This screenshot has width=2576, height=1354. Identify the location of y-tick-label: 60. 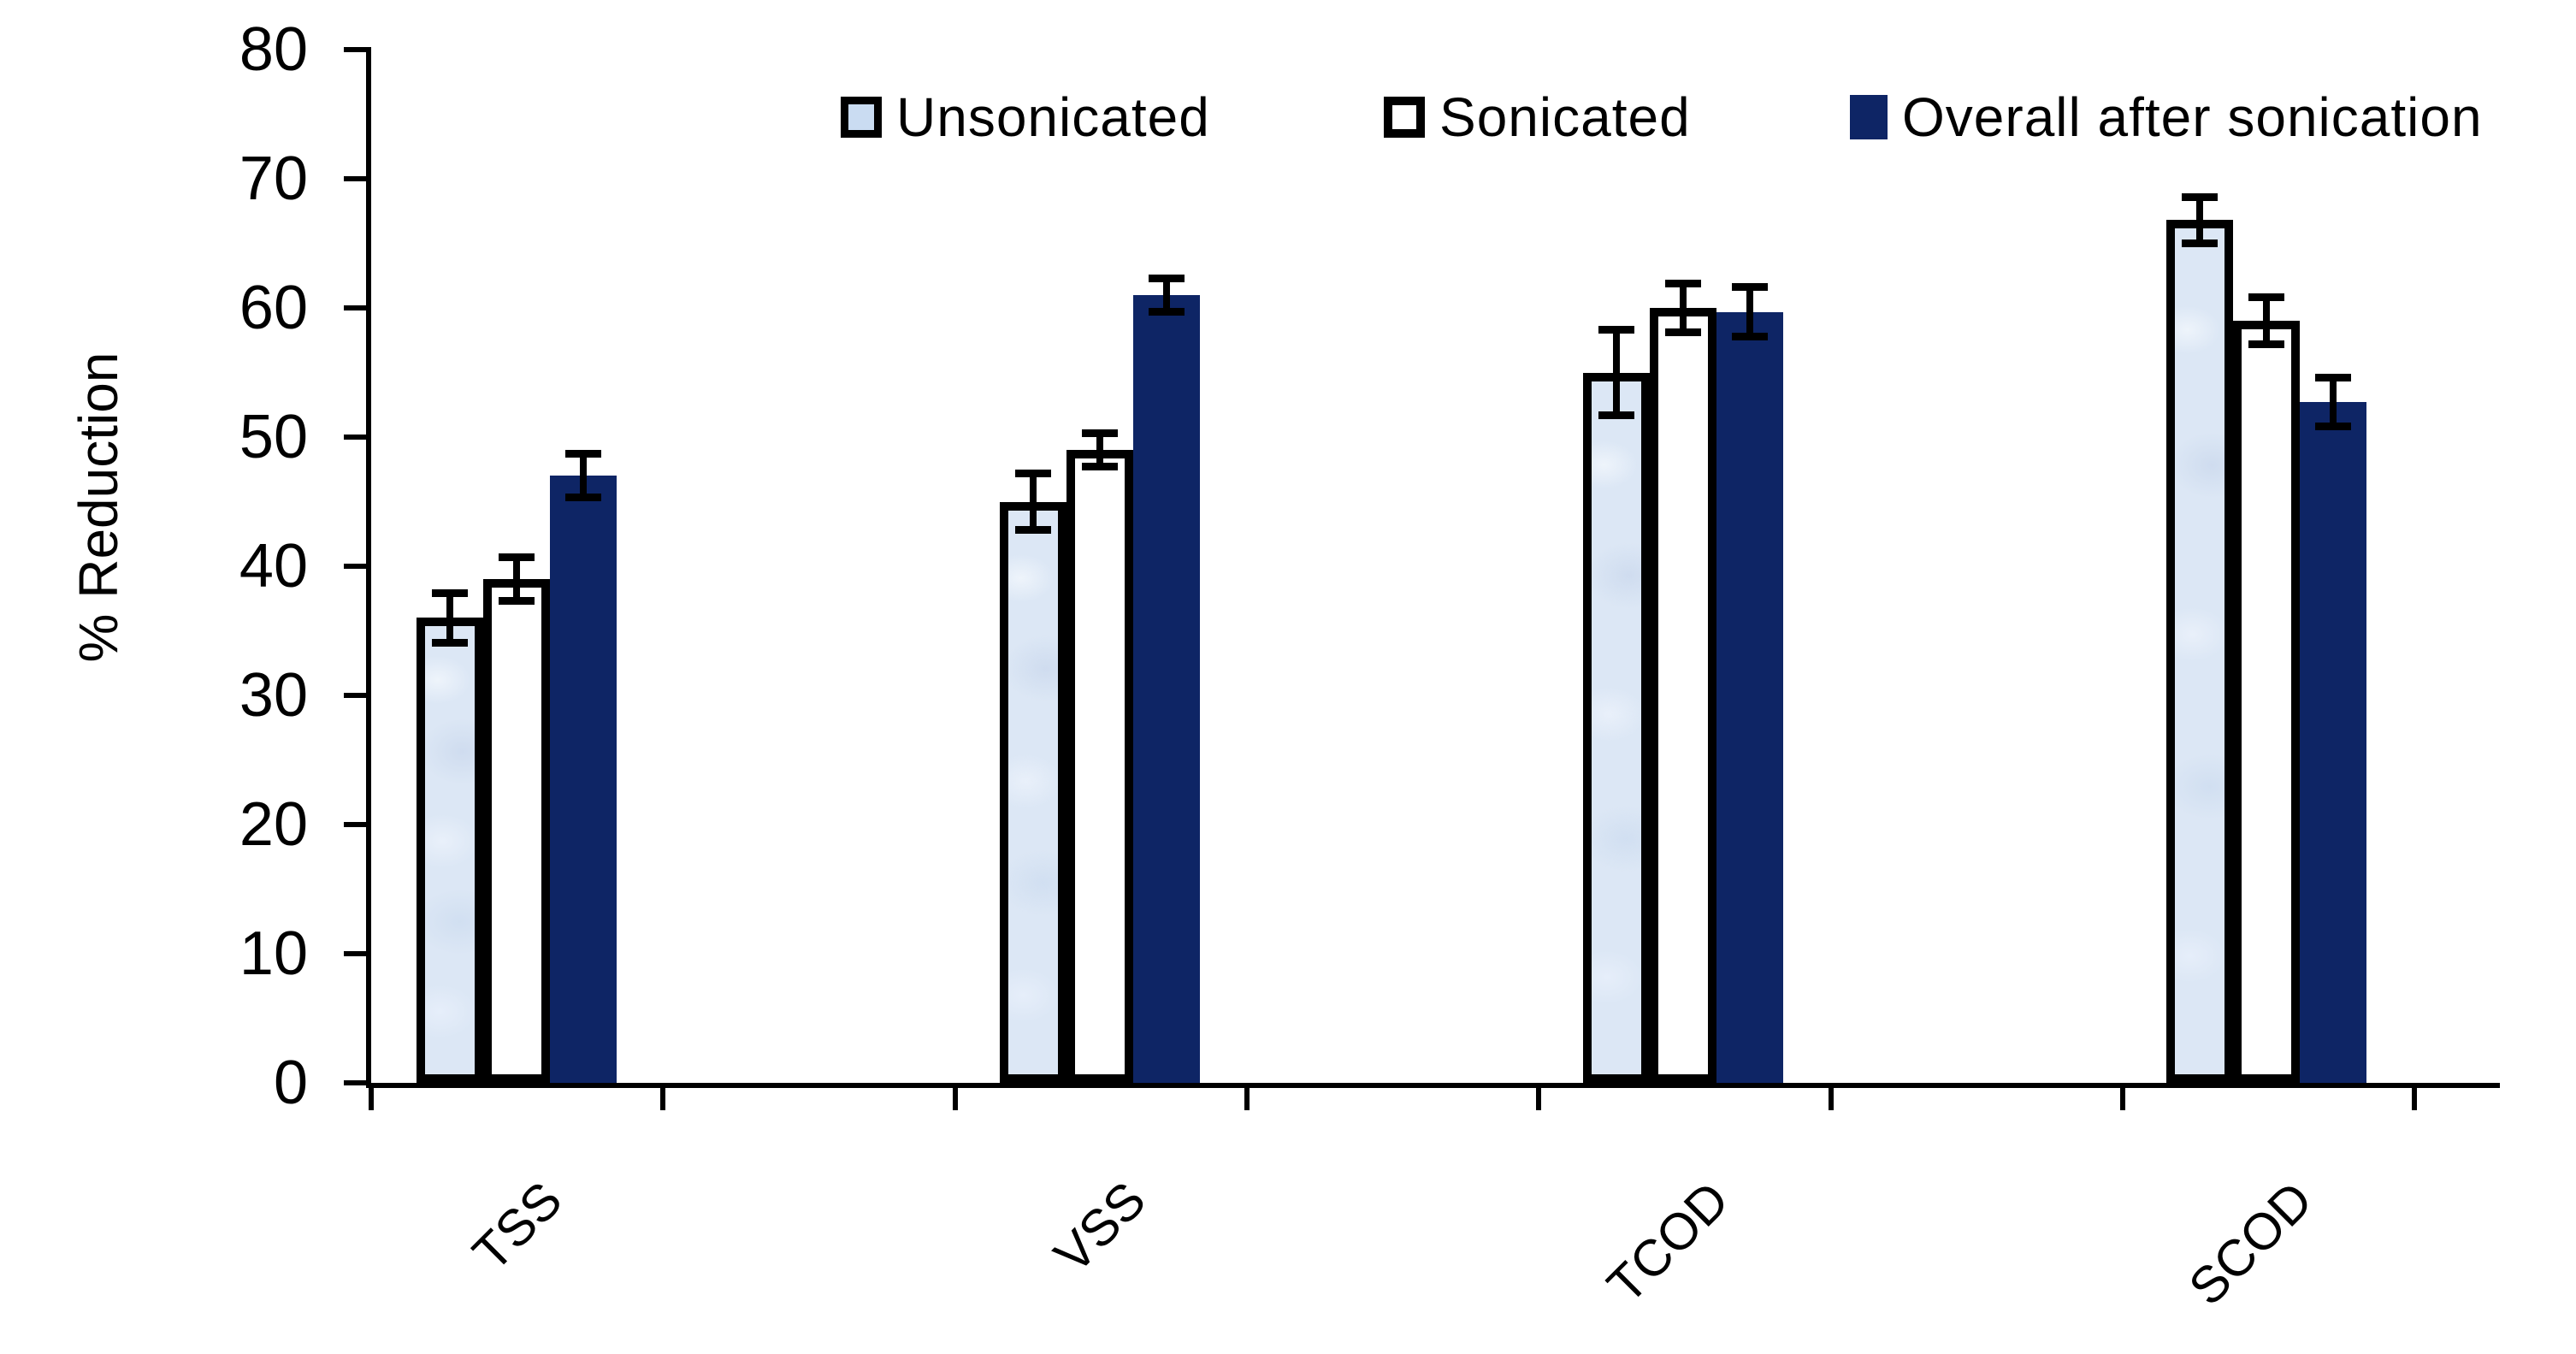
(273, 308).